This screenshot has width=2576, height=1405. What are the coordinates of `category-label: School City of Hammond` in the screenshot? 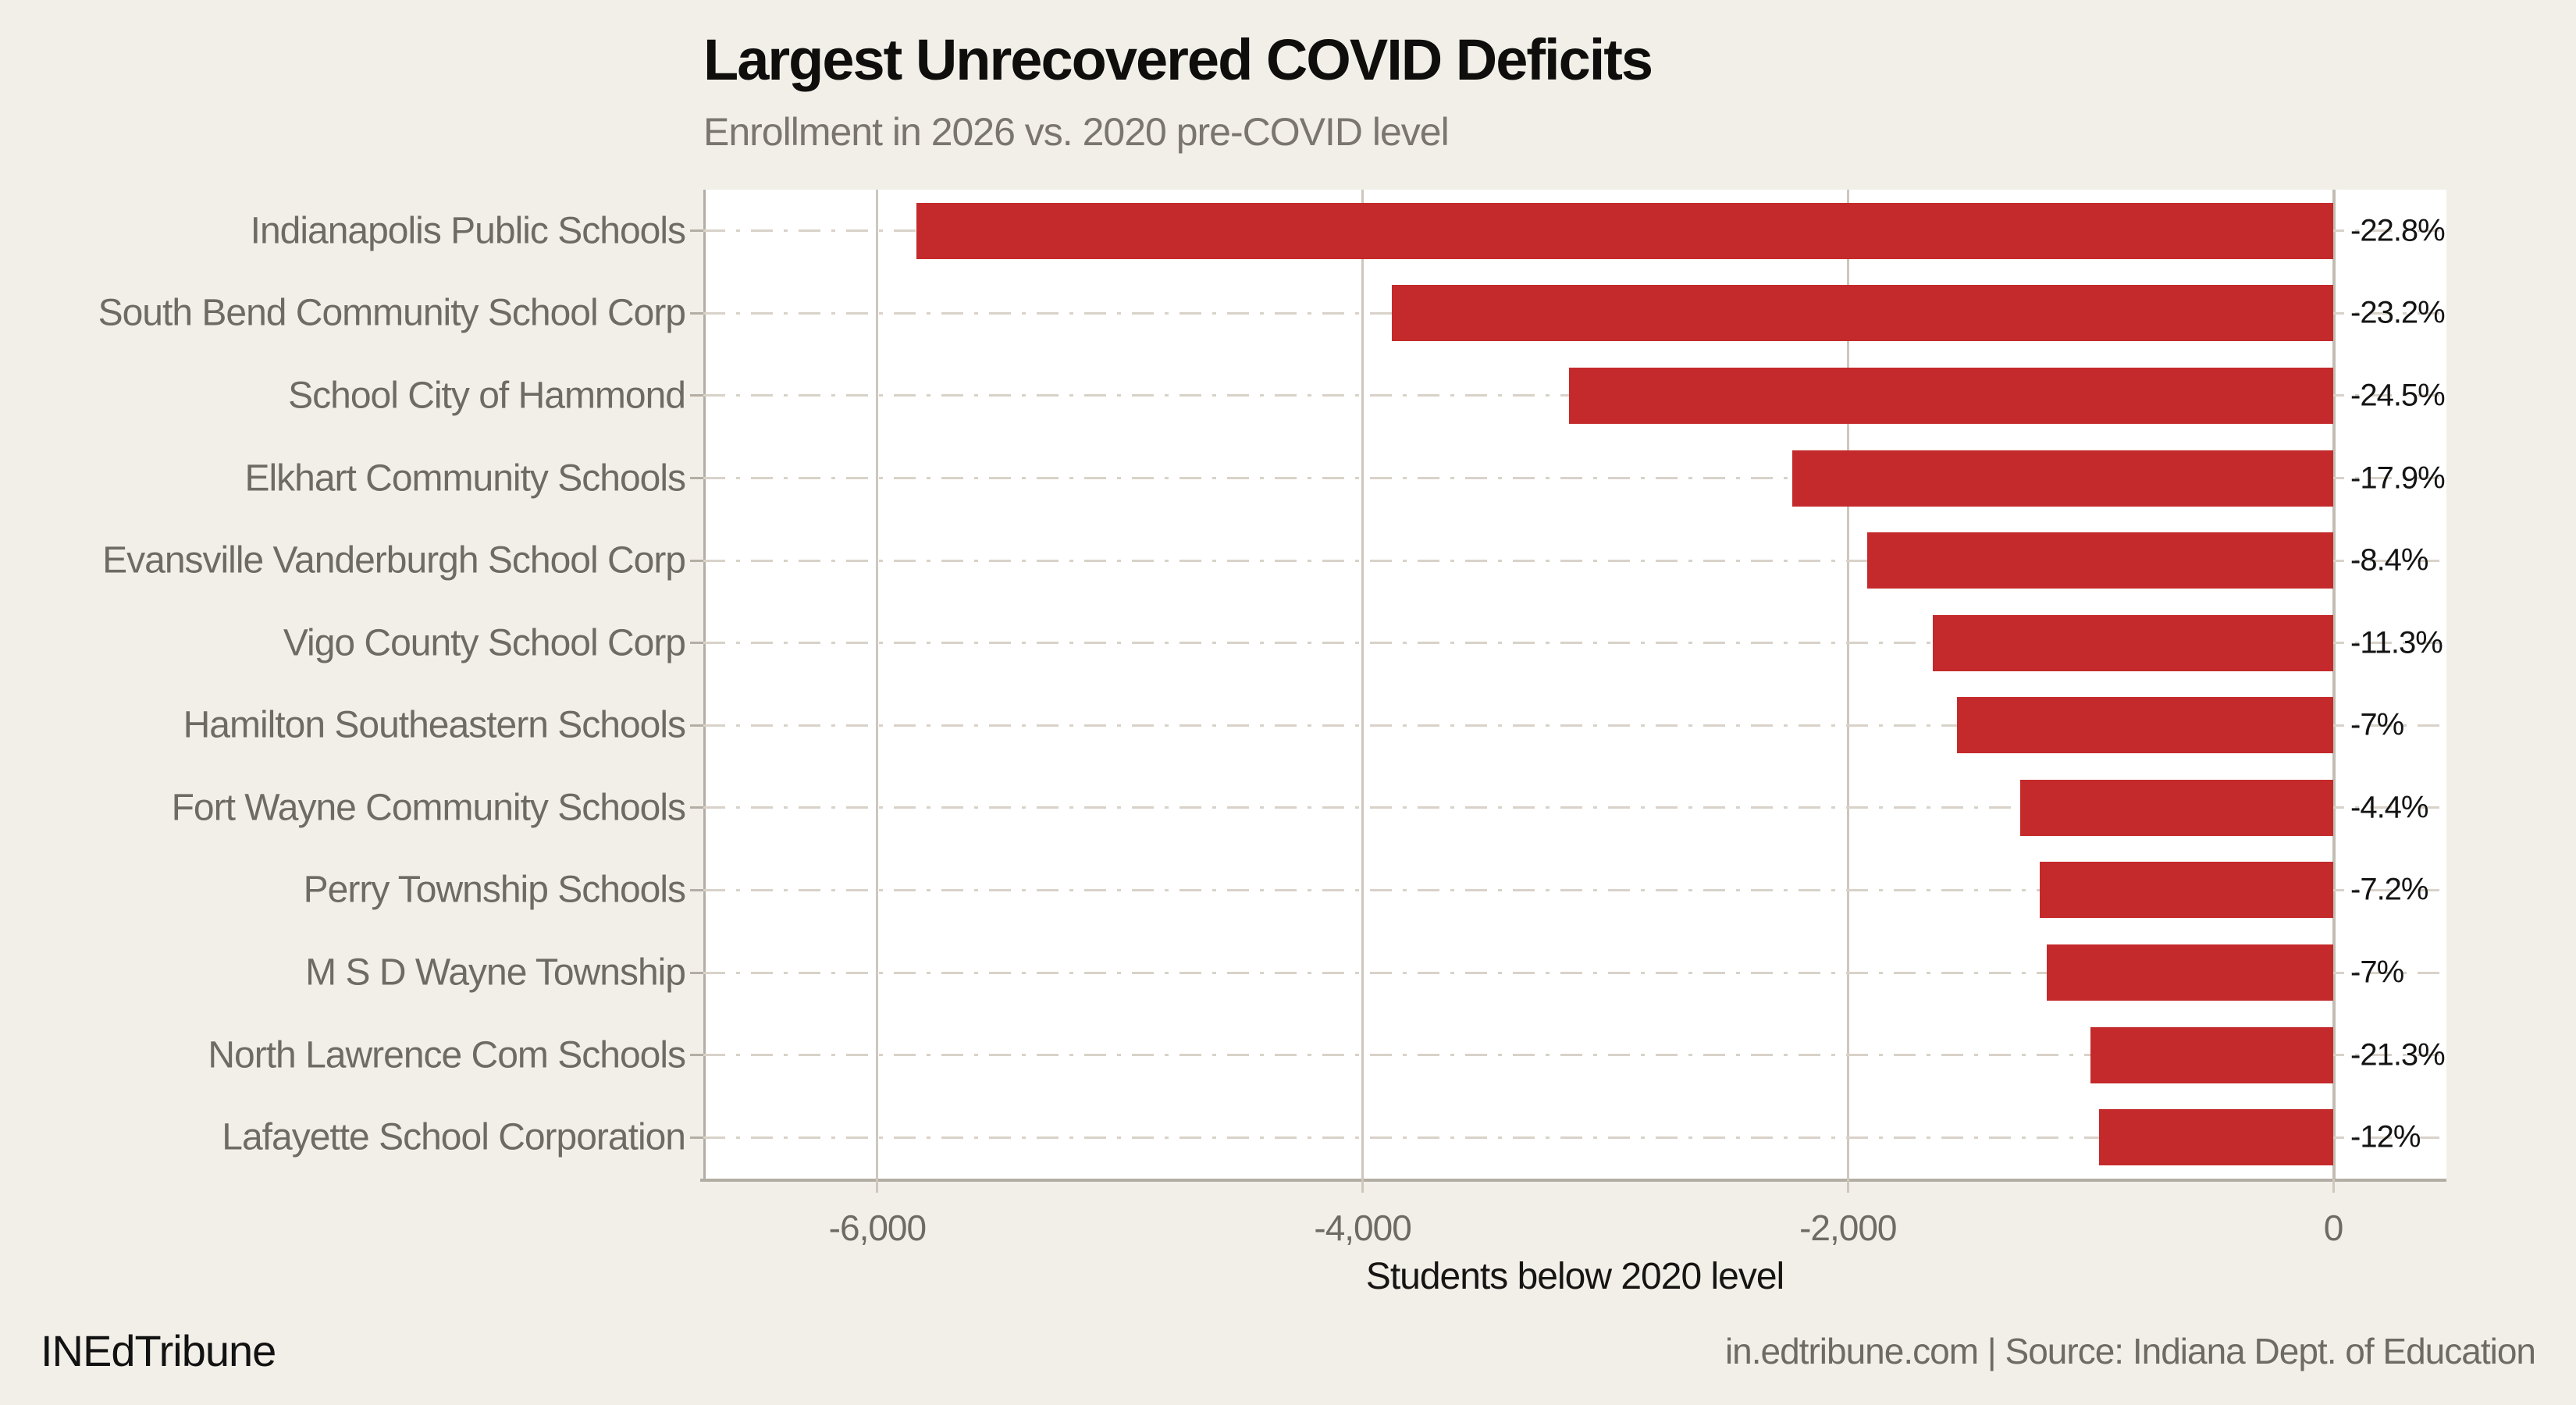 It's located at (487, 396).